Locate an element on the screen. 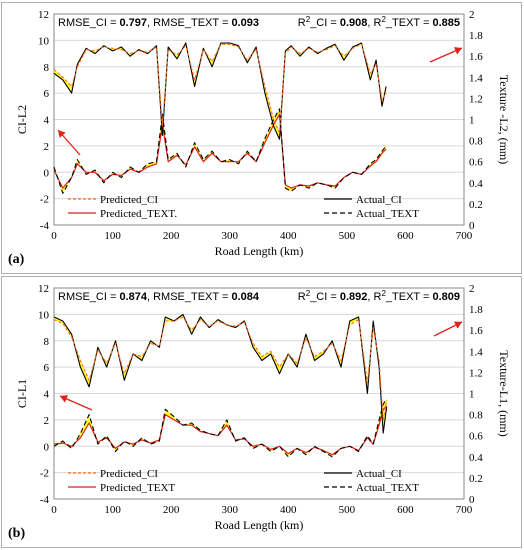 This screenshot has height=550, width=524. metrics-rmse: RMSE_CI = 0.797, RMSE_TEXT = 0.093 is located at coordinates (158, 23).